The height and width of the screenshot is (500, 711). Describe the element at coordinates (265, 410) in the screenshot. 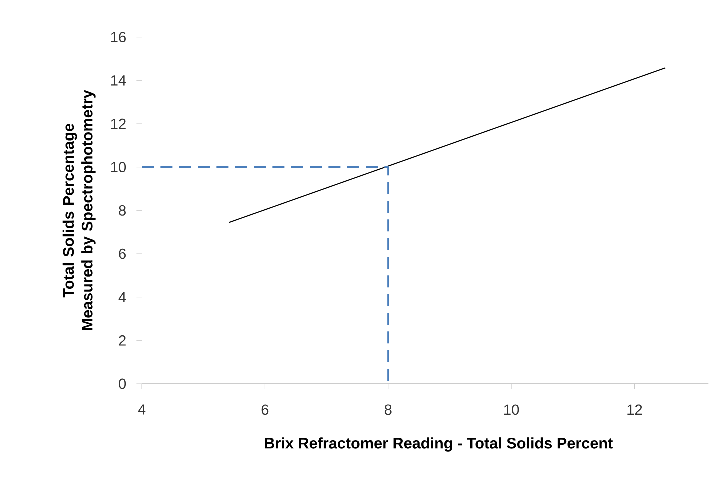

I see `x-tick-label: 6` at that location.